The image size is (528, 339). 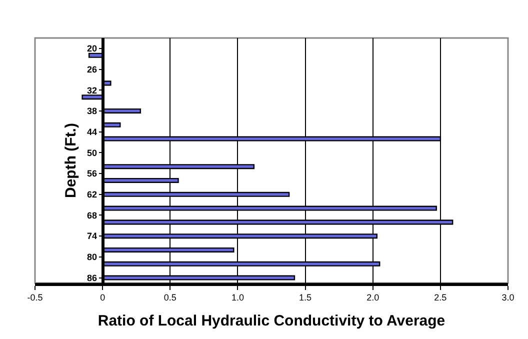 What do you see at coordinates (92, 131) in the screenshot?
I see `y-tick-label: 44` at bounding box center [92, 131].